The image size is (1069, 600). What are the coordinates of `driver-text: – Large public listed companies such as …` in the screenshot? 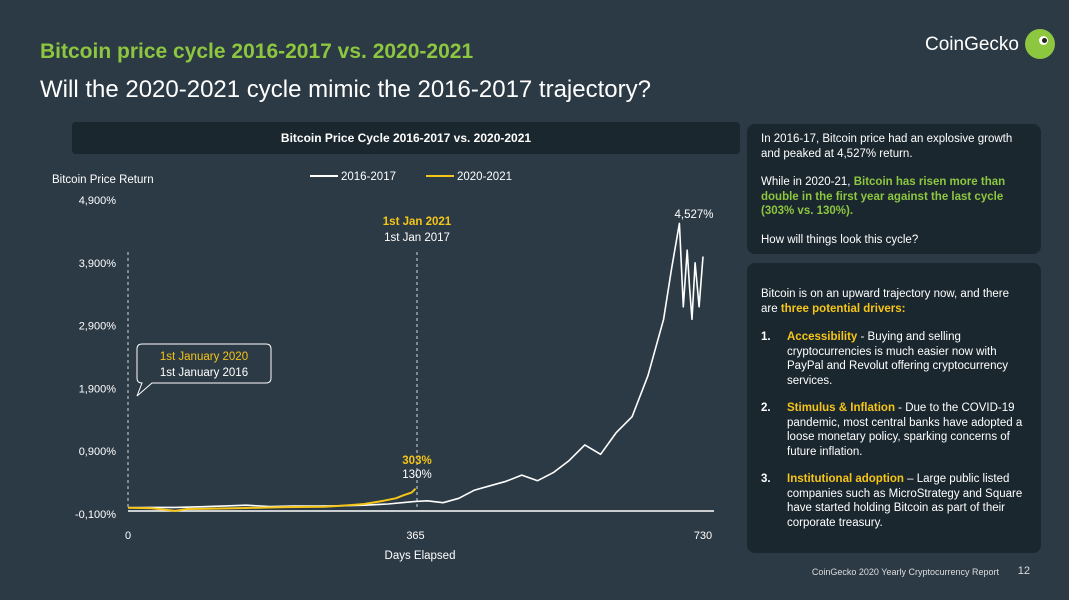 It's located at (905, 501).